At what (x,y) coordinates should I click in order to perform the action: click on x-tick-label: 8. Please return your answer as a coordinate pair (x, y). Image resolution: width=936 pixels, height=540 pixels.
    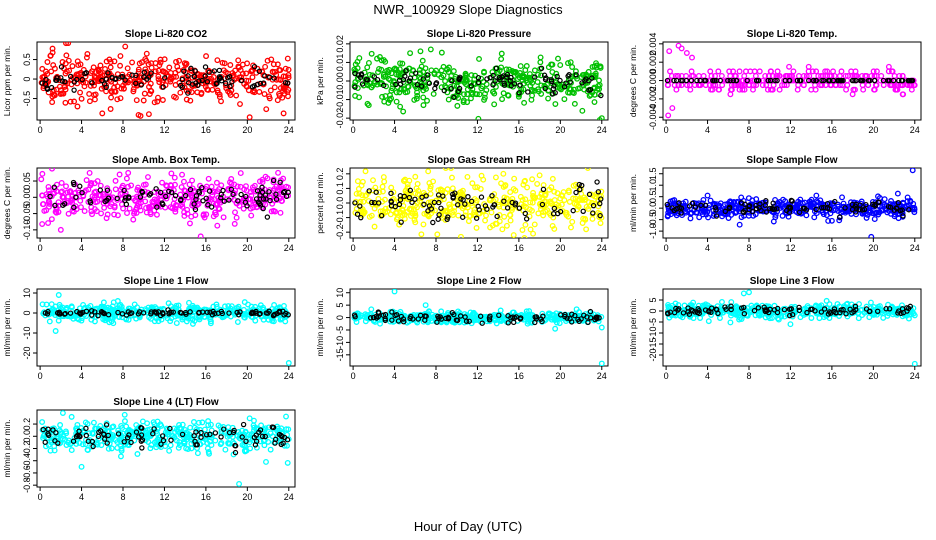
    Looking at the image, I should click on (435, 130).